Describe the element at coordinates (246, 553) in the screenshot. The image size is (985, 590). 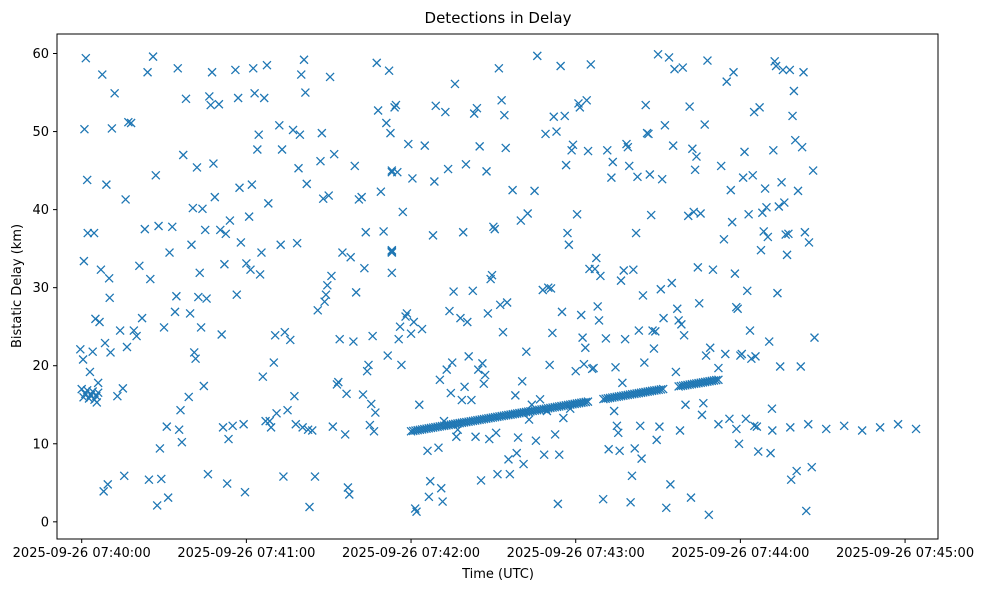
I see `x-tick-label: 2025-09-26 07:41:00` at that location.